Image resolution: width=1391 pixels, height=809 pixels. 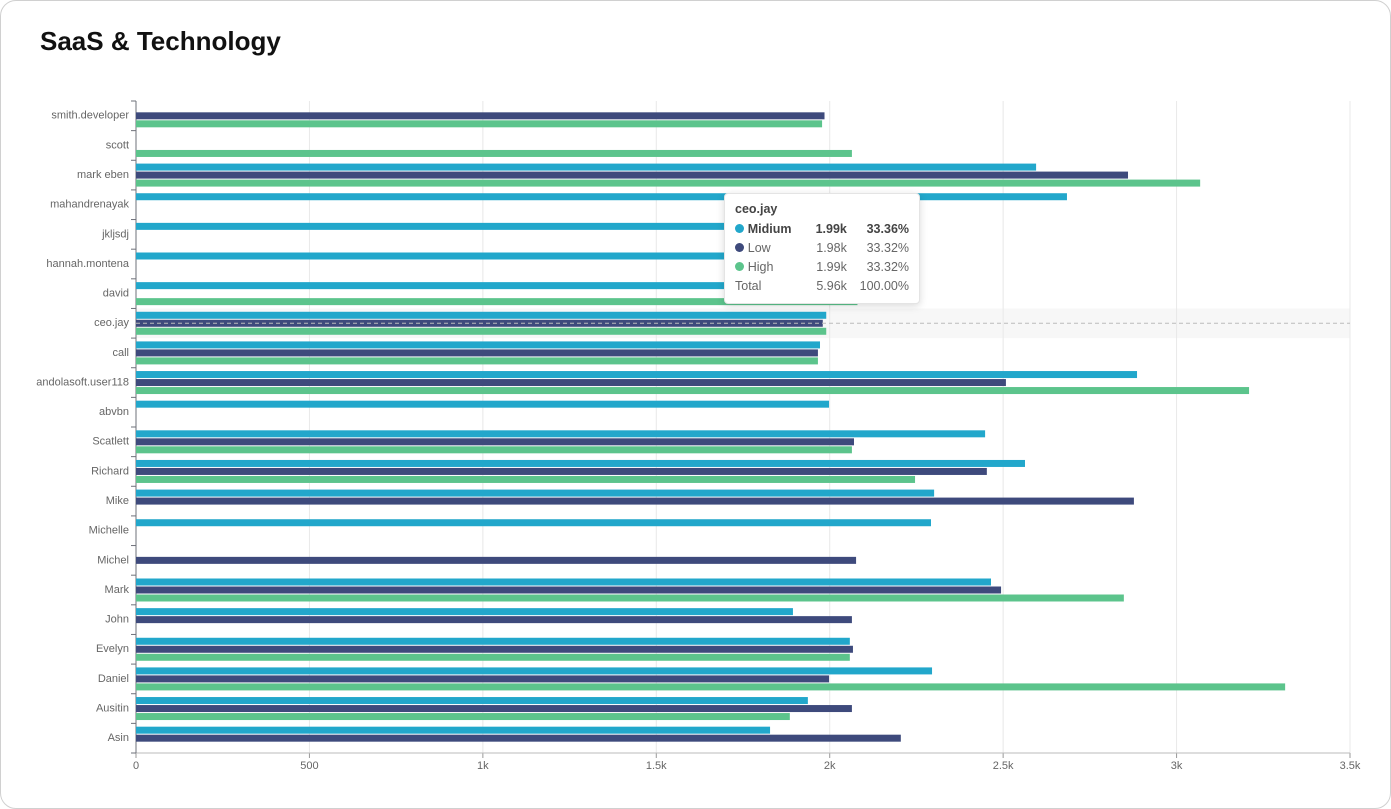 What do you see at coordinates (112, 708) in the screenshot?
I see `y-tick-label: Ausitin` at bounding box center [112, 708].